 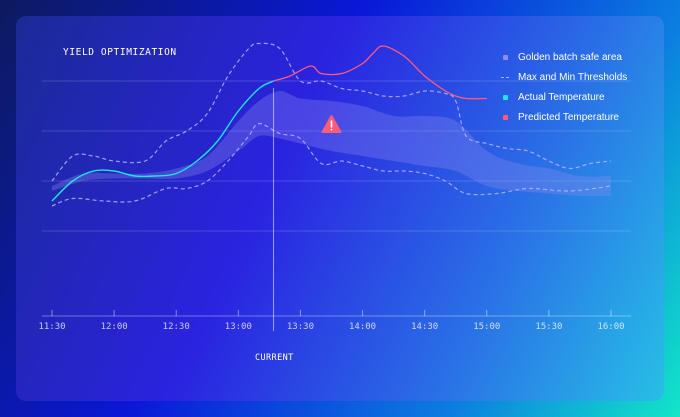 What do you see at coordinates (176, 327) in the screenshot?
I see `x-tick-label: 12:30` at bounding box center [176, 327].